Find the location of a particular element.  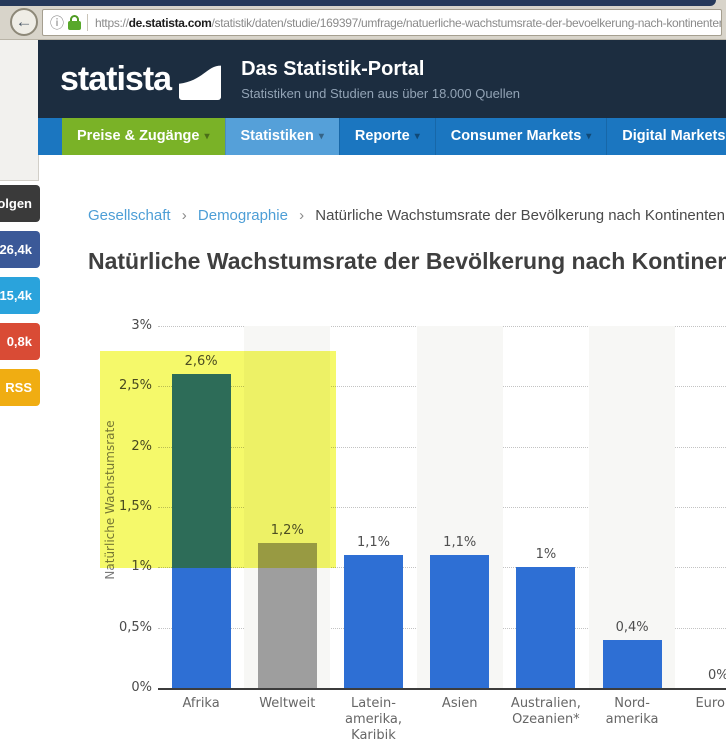

y-tick-label: 2% is located at coordinates (141, 446).